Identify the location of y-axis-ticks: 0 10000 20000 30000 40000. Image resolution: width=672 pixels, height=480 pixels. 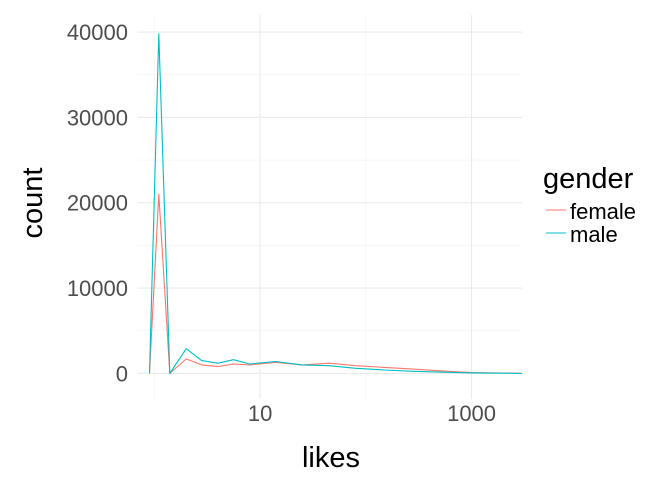
(97, 203).